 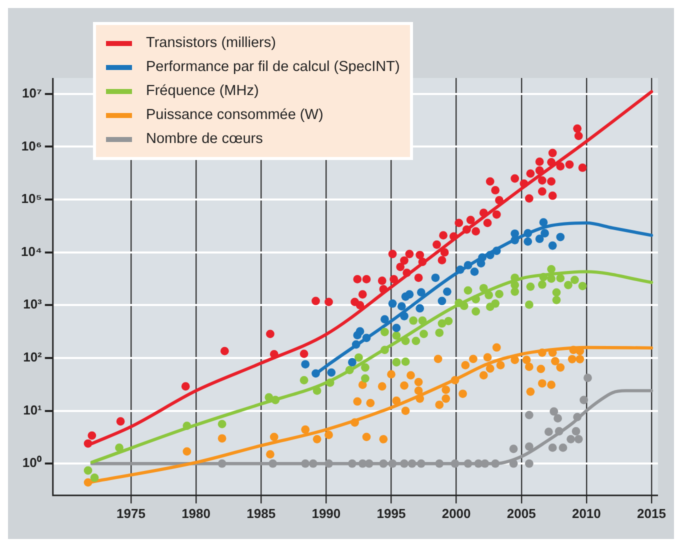 I want to click on y-tick-label: 10³, so click(x=33, y=304).